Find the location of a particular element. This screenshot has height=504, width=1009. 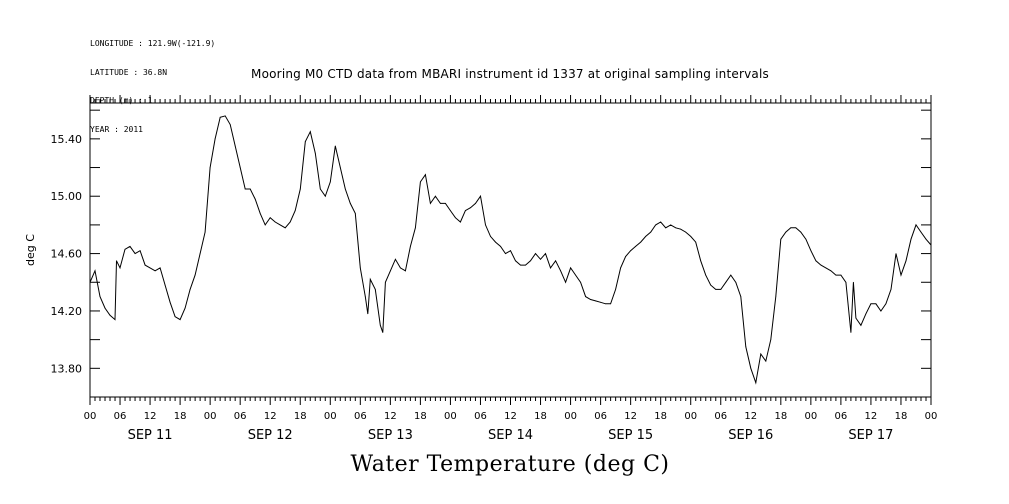

x-day-label: SEP 17 is located at coordinates (870, 435).